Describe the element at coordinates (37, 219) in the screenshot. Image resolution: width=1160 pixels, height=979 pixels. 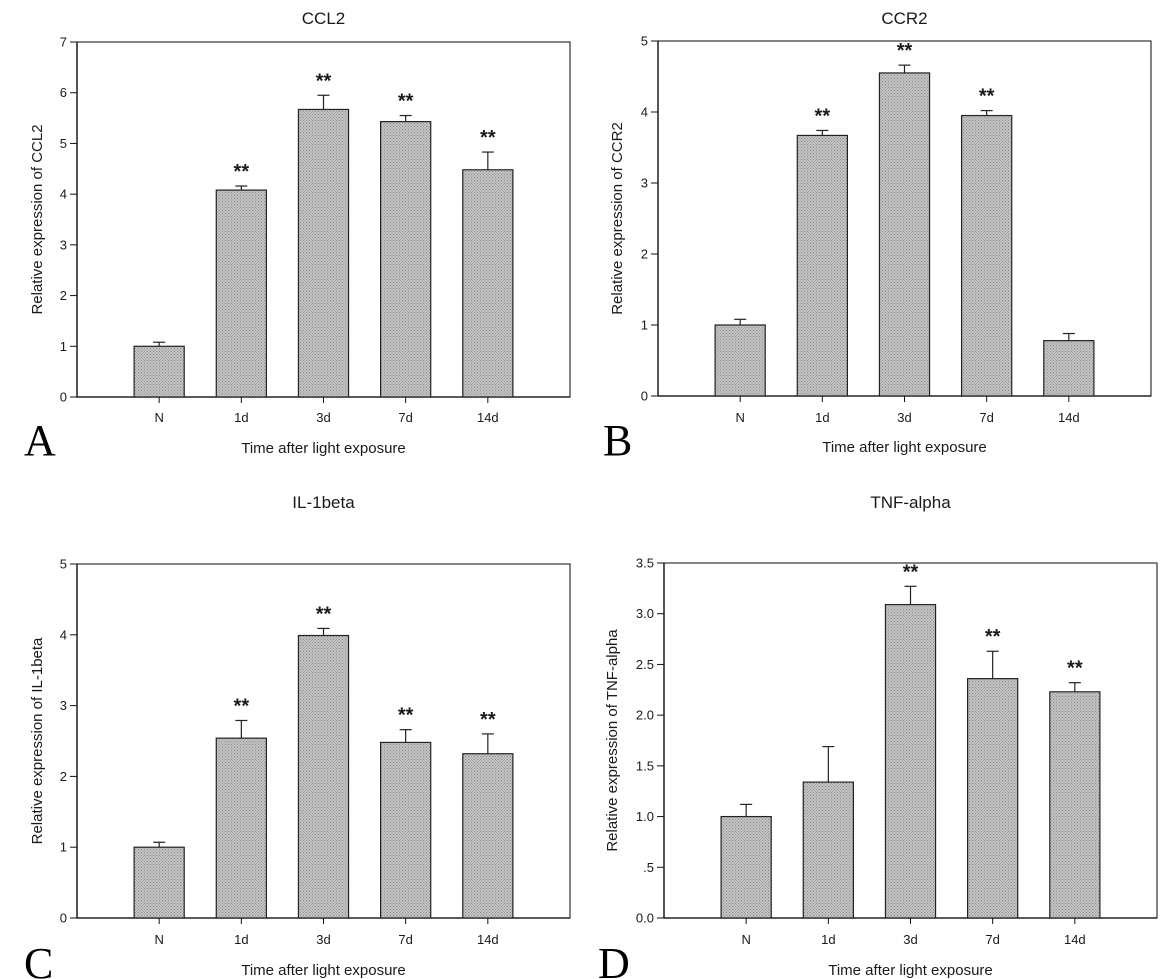
I see `y-axis-label: Relative expression of CCL2` at that location.